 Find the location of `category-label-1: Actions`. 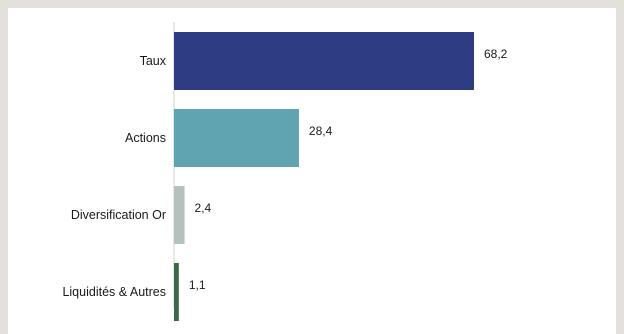

category-label-1: Actions is located at coordinates (145, 138).